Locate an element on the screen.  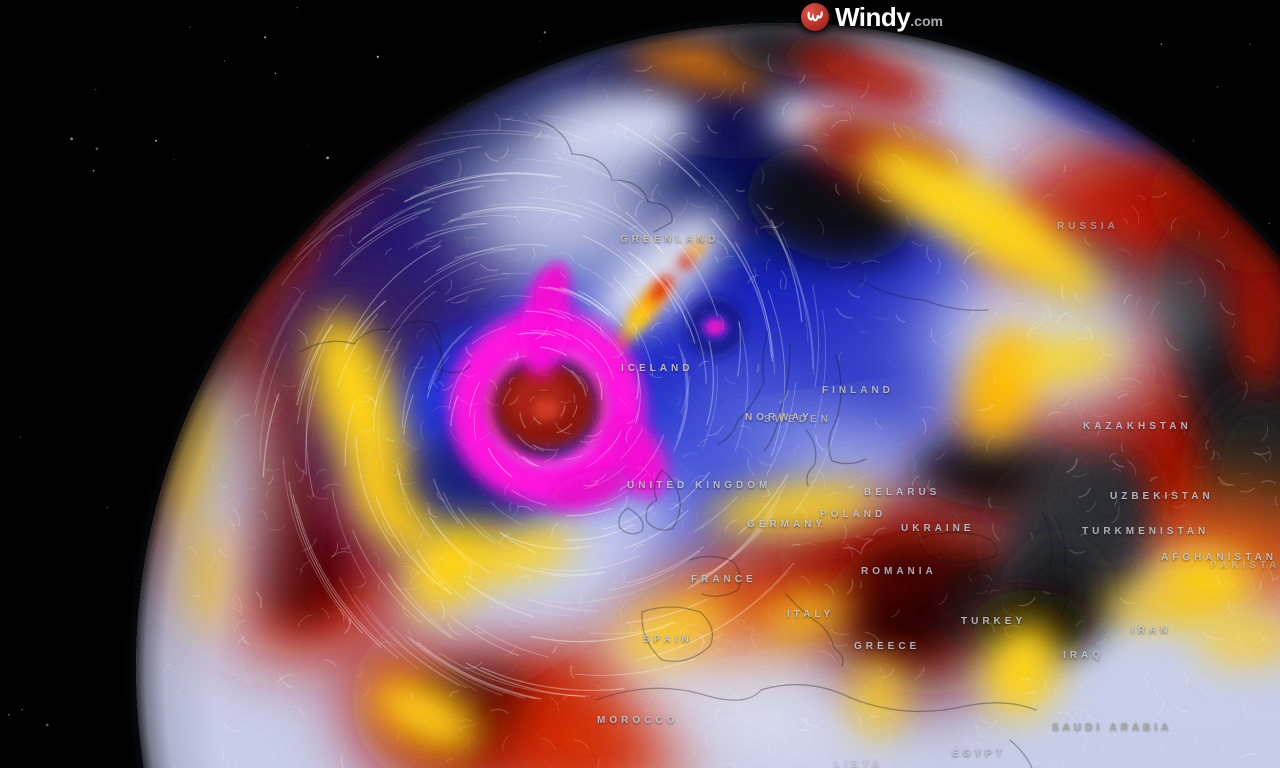
windy-logo-text: Windy .com is located at coordinates (889, 17).